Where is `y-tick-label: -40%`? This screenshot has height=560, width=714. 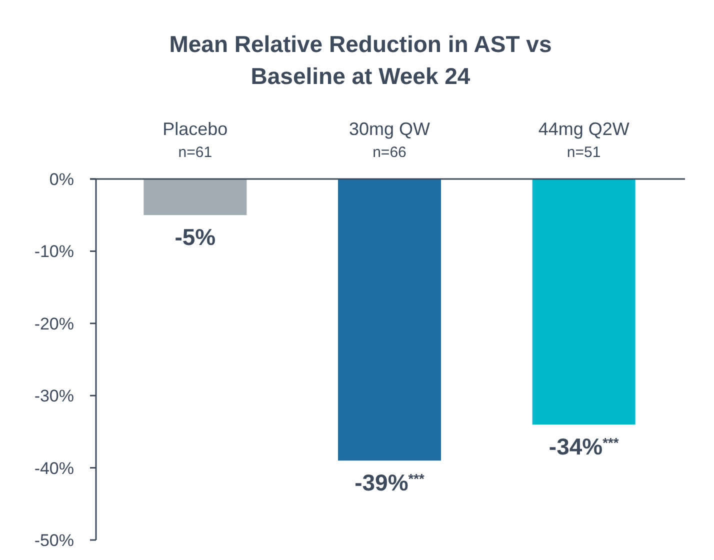
y-tick-label: -40% is located at coordinates (54, 468).